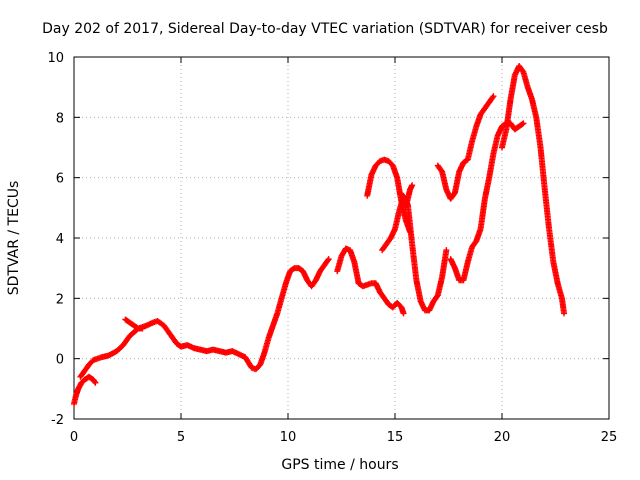 Image resolution: width=640 pixels, height=480 pixels. What do you see at coordinates (74, 437) in the screenshot?
I see `x-tick-label: 0` at bounding box center [74, 437].